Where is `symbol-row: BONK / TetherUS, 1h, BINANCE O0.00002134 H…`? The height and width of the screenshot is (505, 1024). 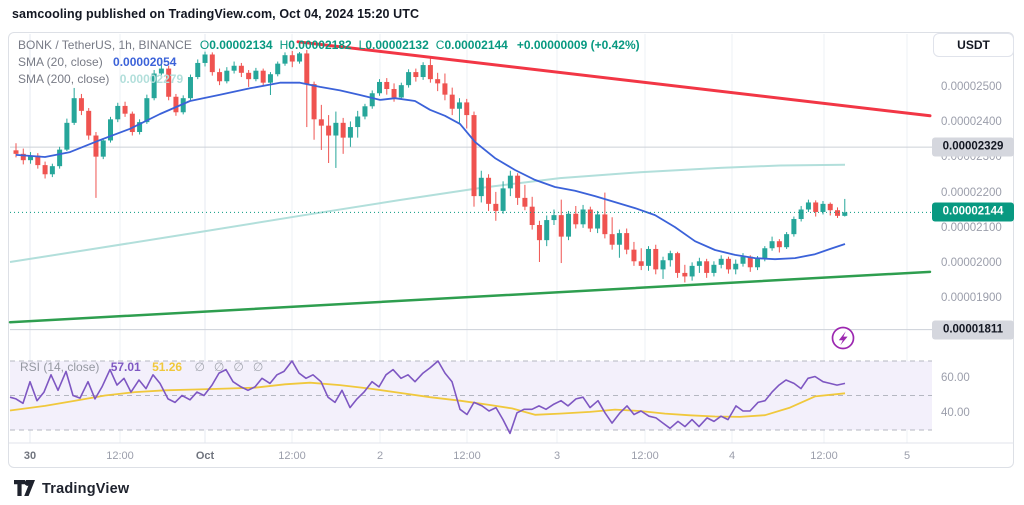 symbol-row: BONK / TetherUS, 1h, BINANCE O0.00002134 H… is located at coordinates (329, 45).